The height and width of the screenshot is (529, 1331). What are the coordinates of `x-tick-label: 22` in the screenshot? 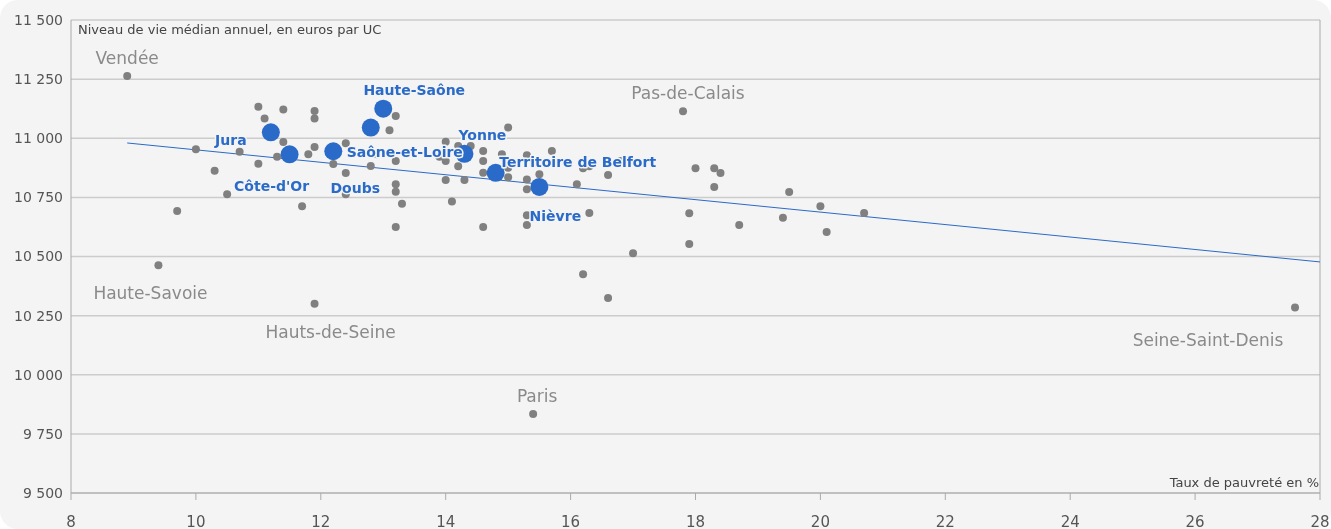 It's located at (945, 521).